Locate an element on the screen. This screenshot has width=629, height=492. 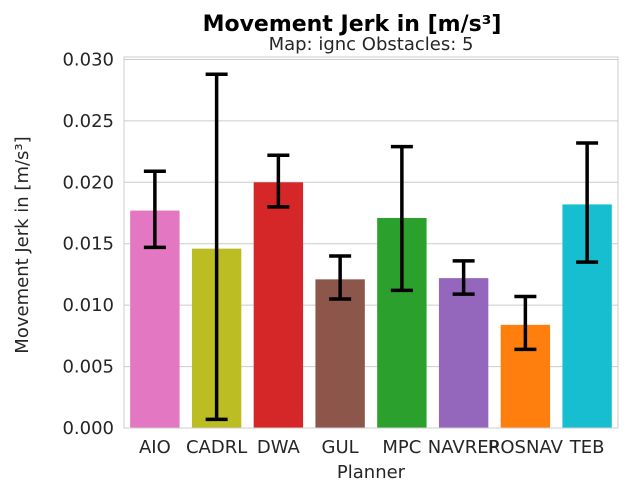
error-bar-gul is located at coordinates (340, 277).